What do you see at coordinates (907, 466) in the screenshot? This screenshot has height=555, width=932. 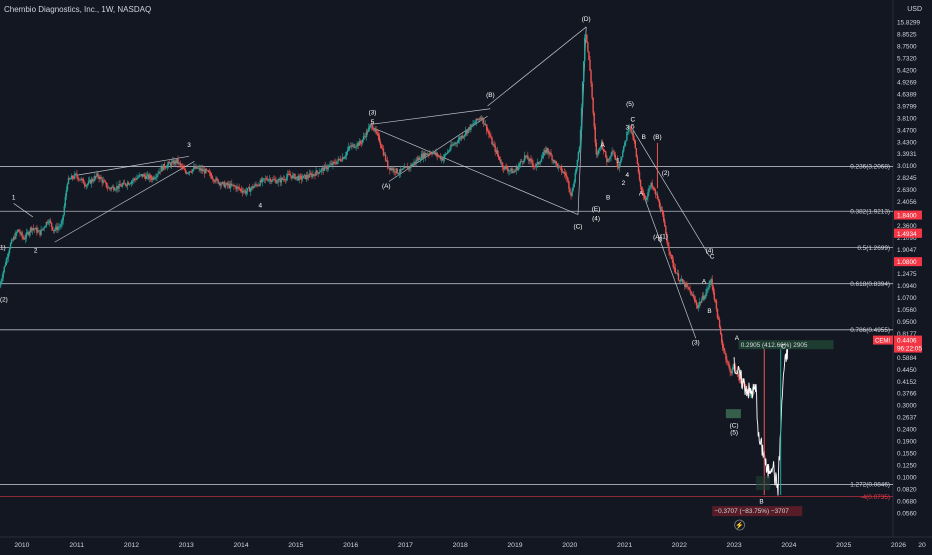 I see `price-tick-label: 0.1250` at bounding box center [907, 466].